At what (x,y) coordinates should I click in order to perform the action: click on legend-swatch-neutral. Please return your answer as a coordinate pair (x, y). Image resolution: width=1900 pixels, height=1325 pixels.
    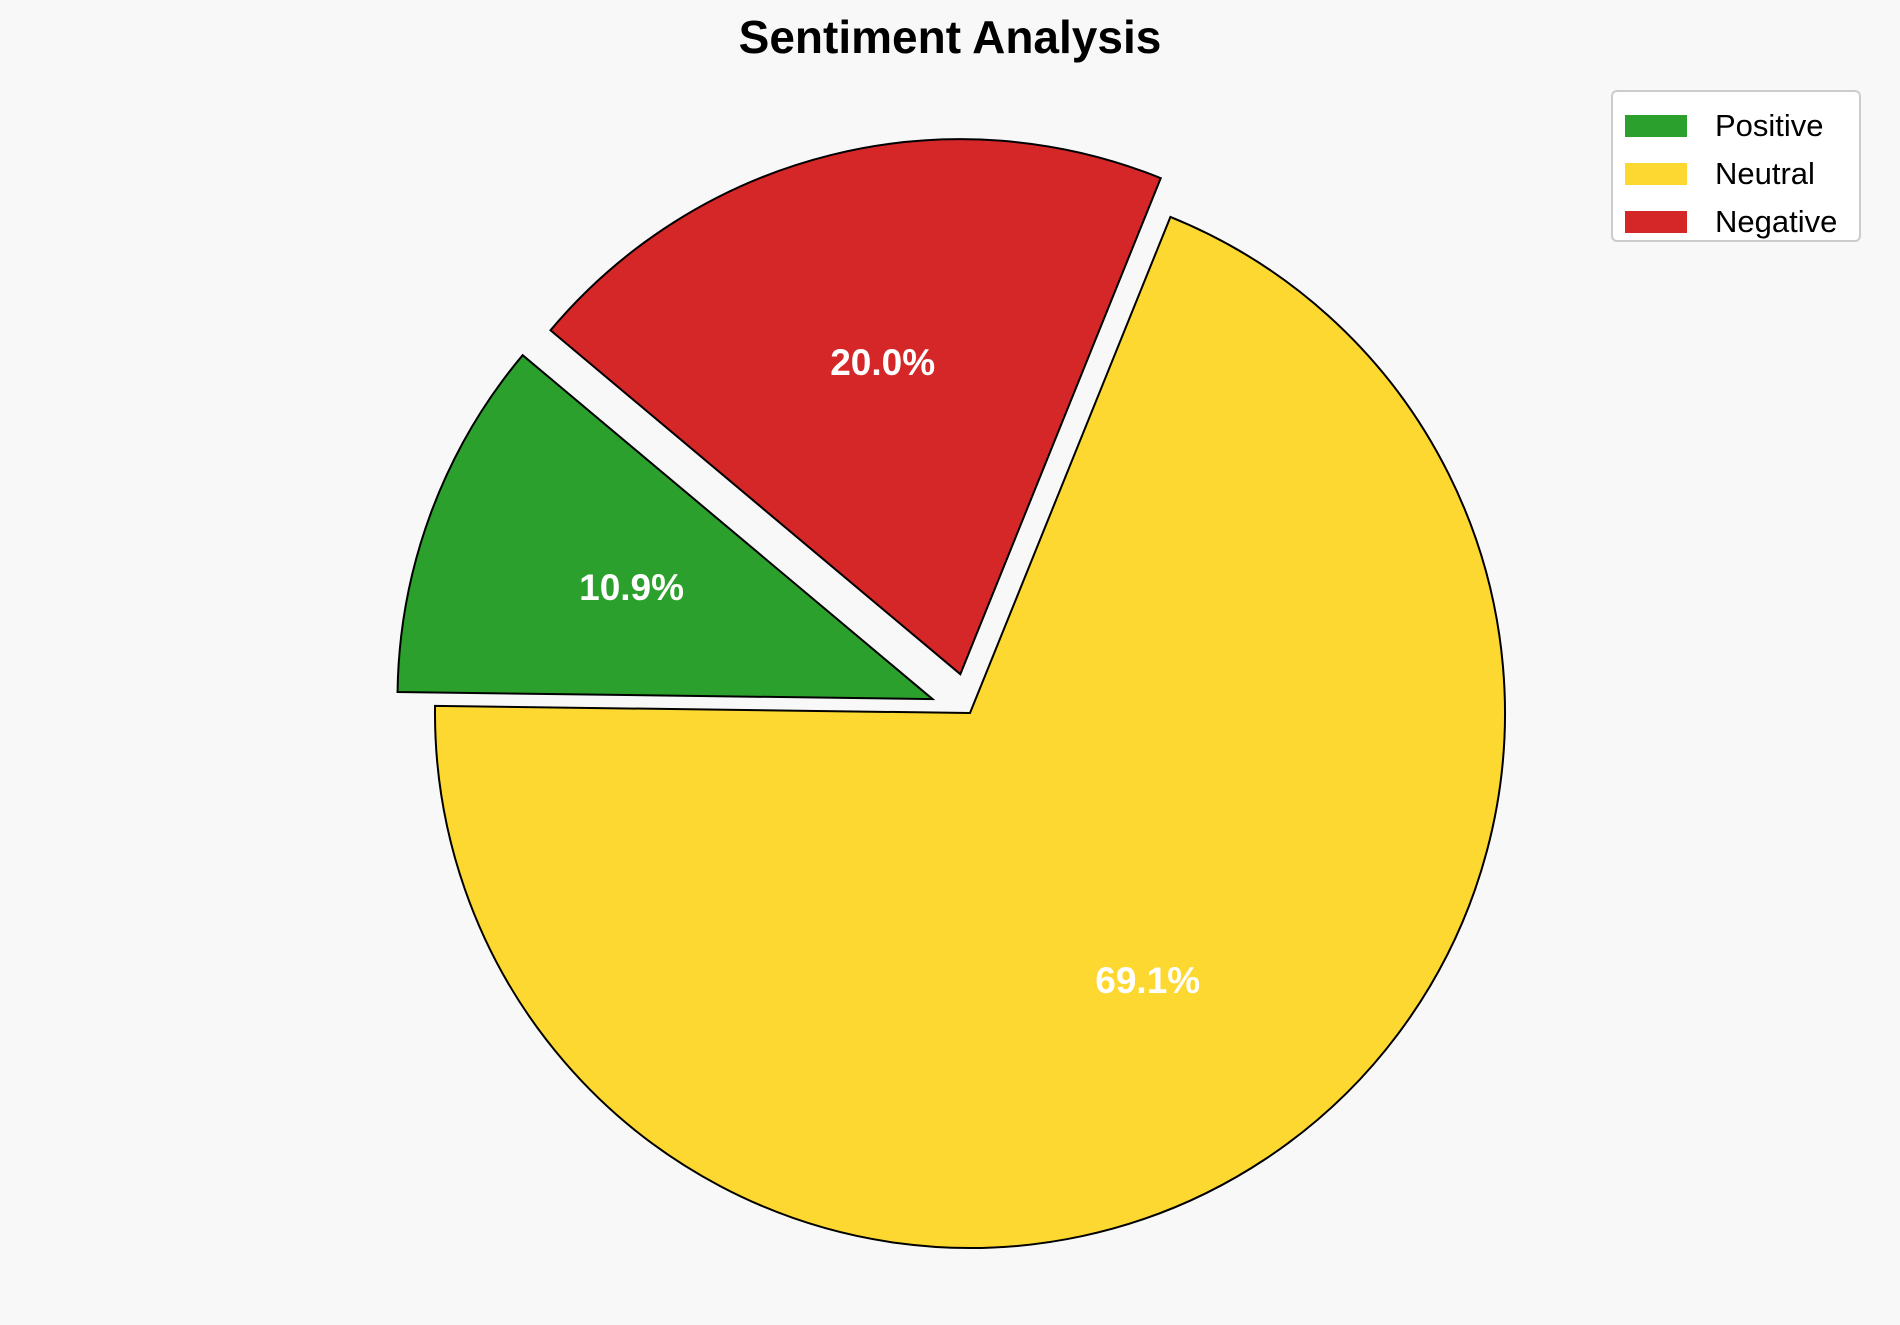
    Looking at the image, I should click on (1656, 174).